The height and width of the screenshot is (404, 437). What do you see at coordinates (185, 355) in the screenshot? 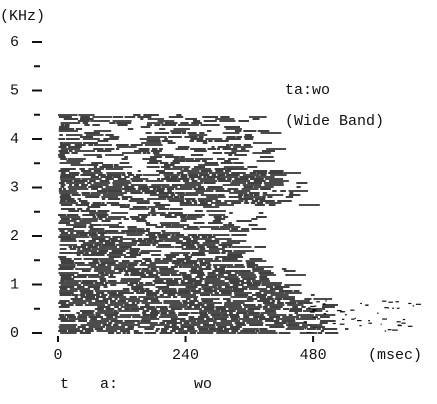
I see `x-tick-label: 240` at bounding box center [185, 355].